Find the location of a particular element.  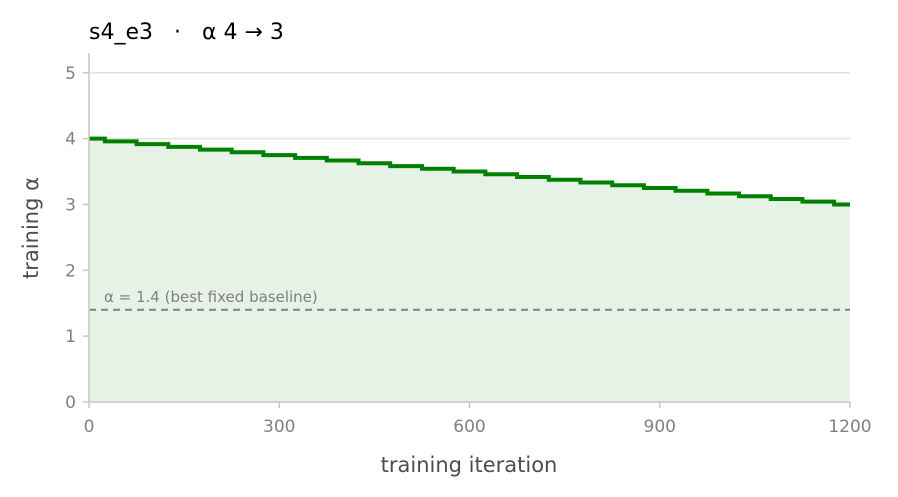

y-tick-label-5: 5 is located at coordinates (70, 74).